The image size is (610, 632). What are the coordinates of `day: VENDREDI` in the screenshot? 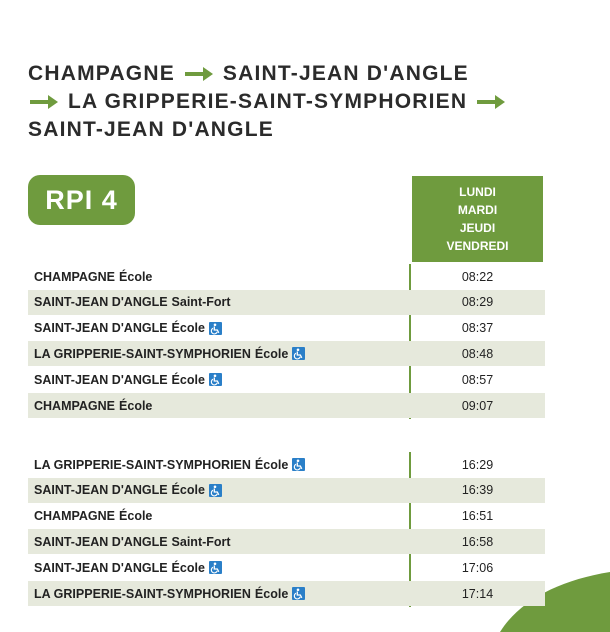 It's located at (477, 246).